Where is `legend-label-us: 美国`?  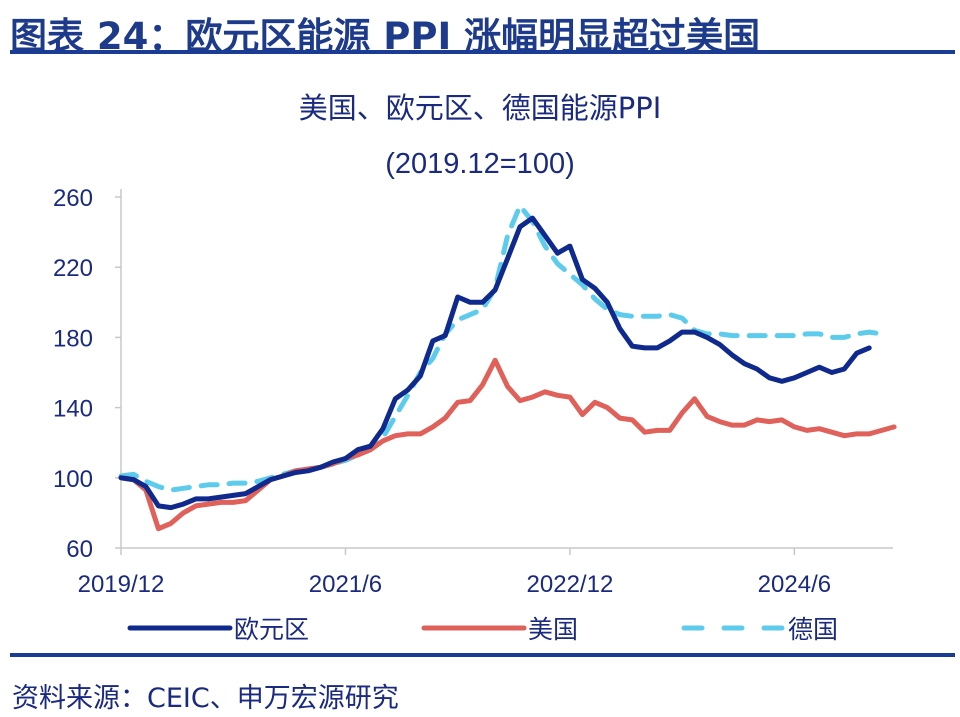
legend-label-us: 美国 is located at coordinates (553, 629).